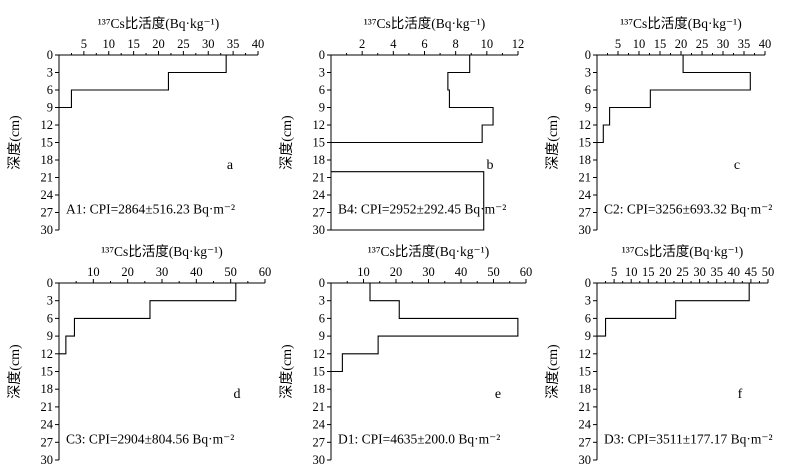  What do you see at coordinates (422, 209) in the screenshot?
I see `cpi-annotation: B4: CPI=2952±292.45 Bq·m⁻²` at bounding box center [422, 209].